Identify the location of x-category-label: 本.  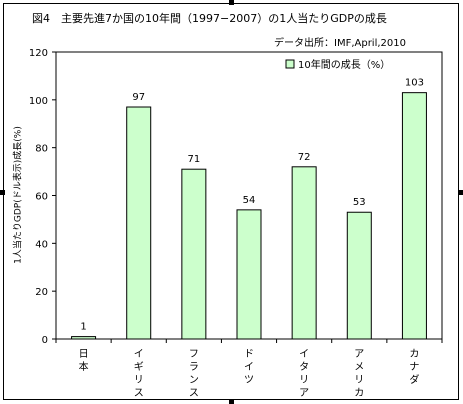
(84, 366).